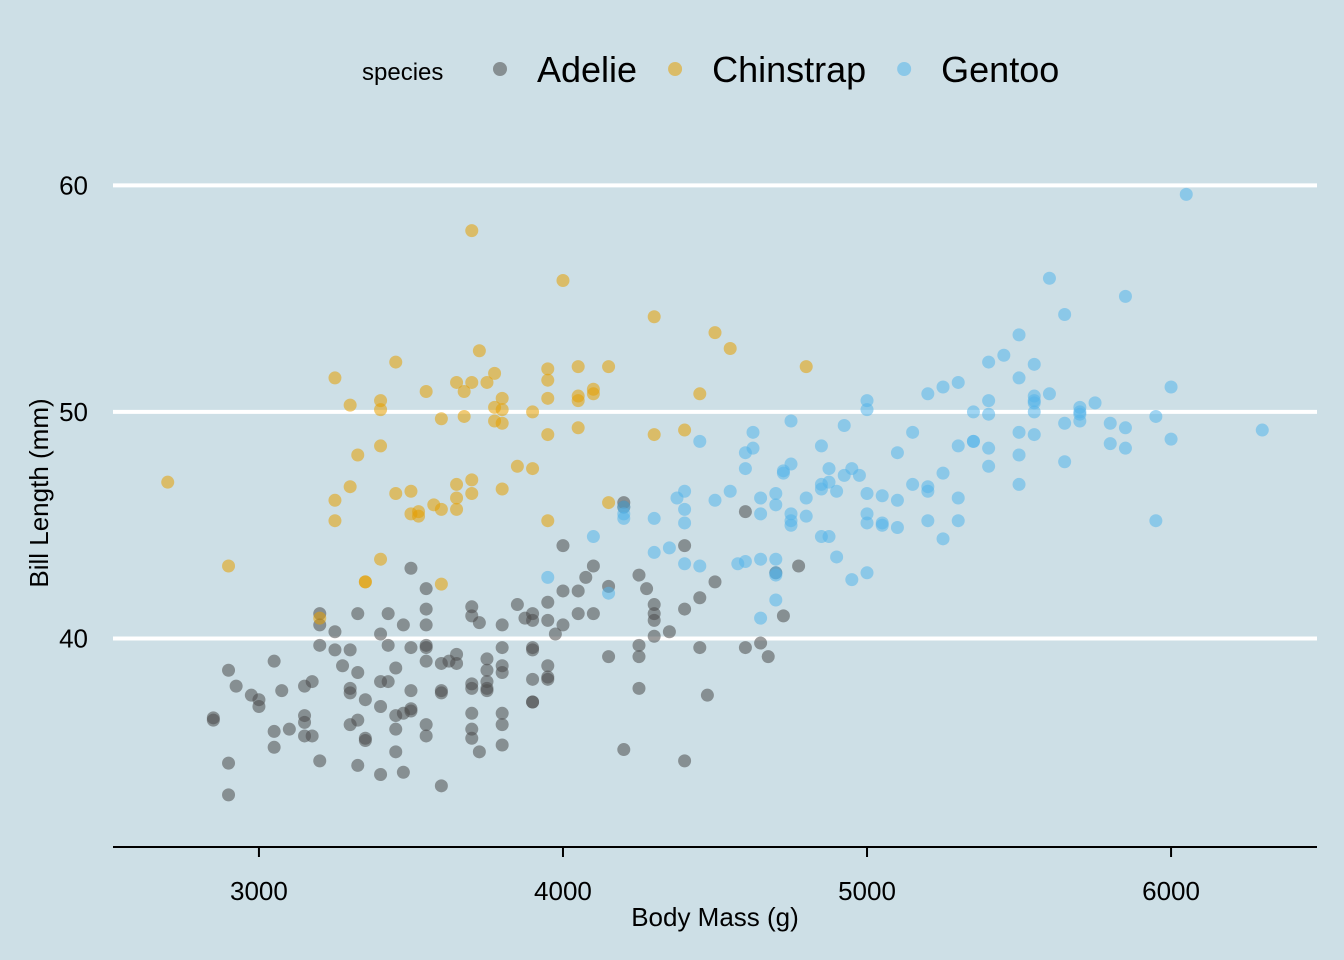 The image size is (1344, 960). I want to click on y-ticks: 40 50 60, so click(73, 411).